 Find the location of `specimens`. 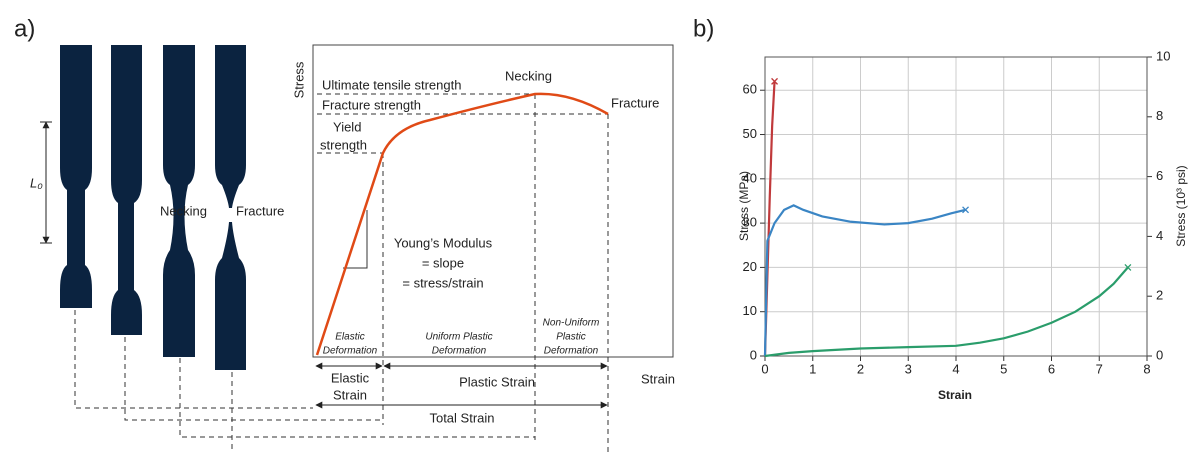

specimens is located at coordinates (153, 207).